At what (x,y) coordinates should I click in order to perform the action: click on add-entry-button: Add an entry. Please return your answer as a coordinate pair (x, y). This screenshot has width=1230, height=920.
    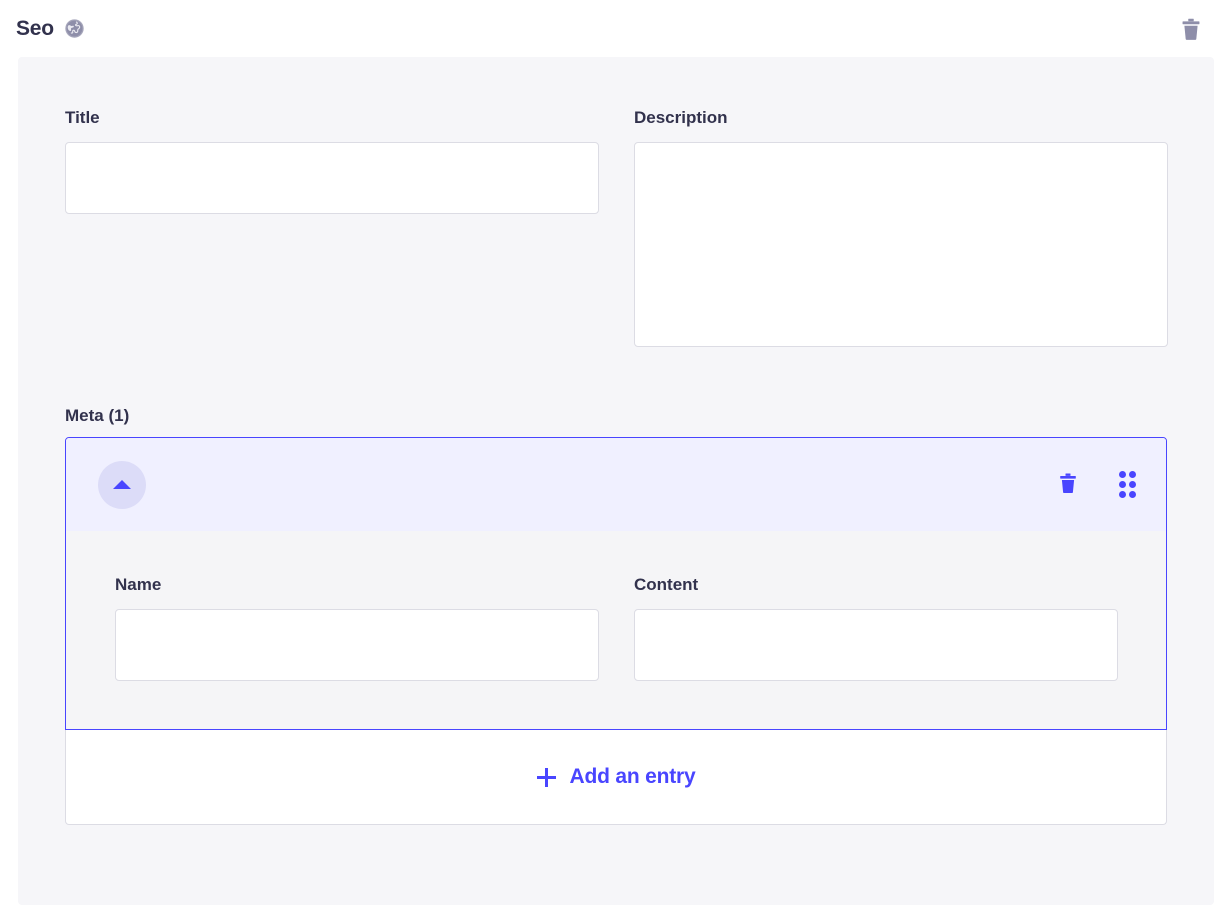
    Looking at the image, I should click on (616, 777).